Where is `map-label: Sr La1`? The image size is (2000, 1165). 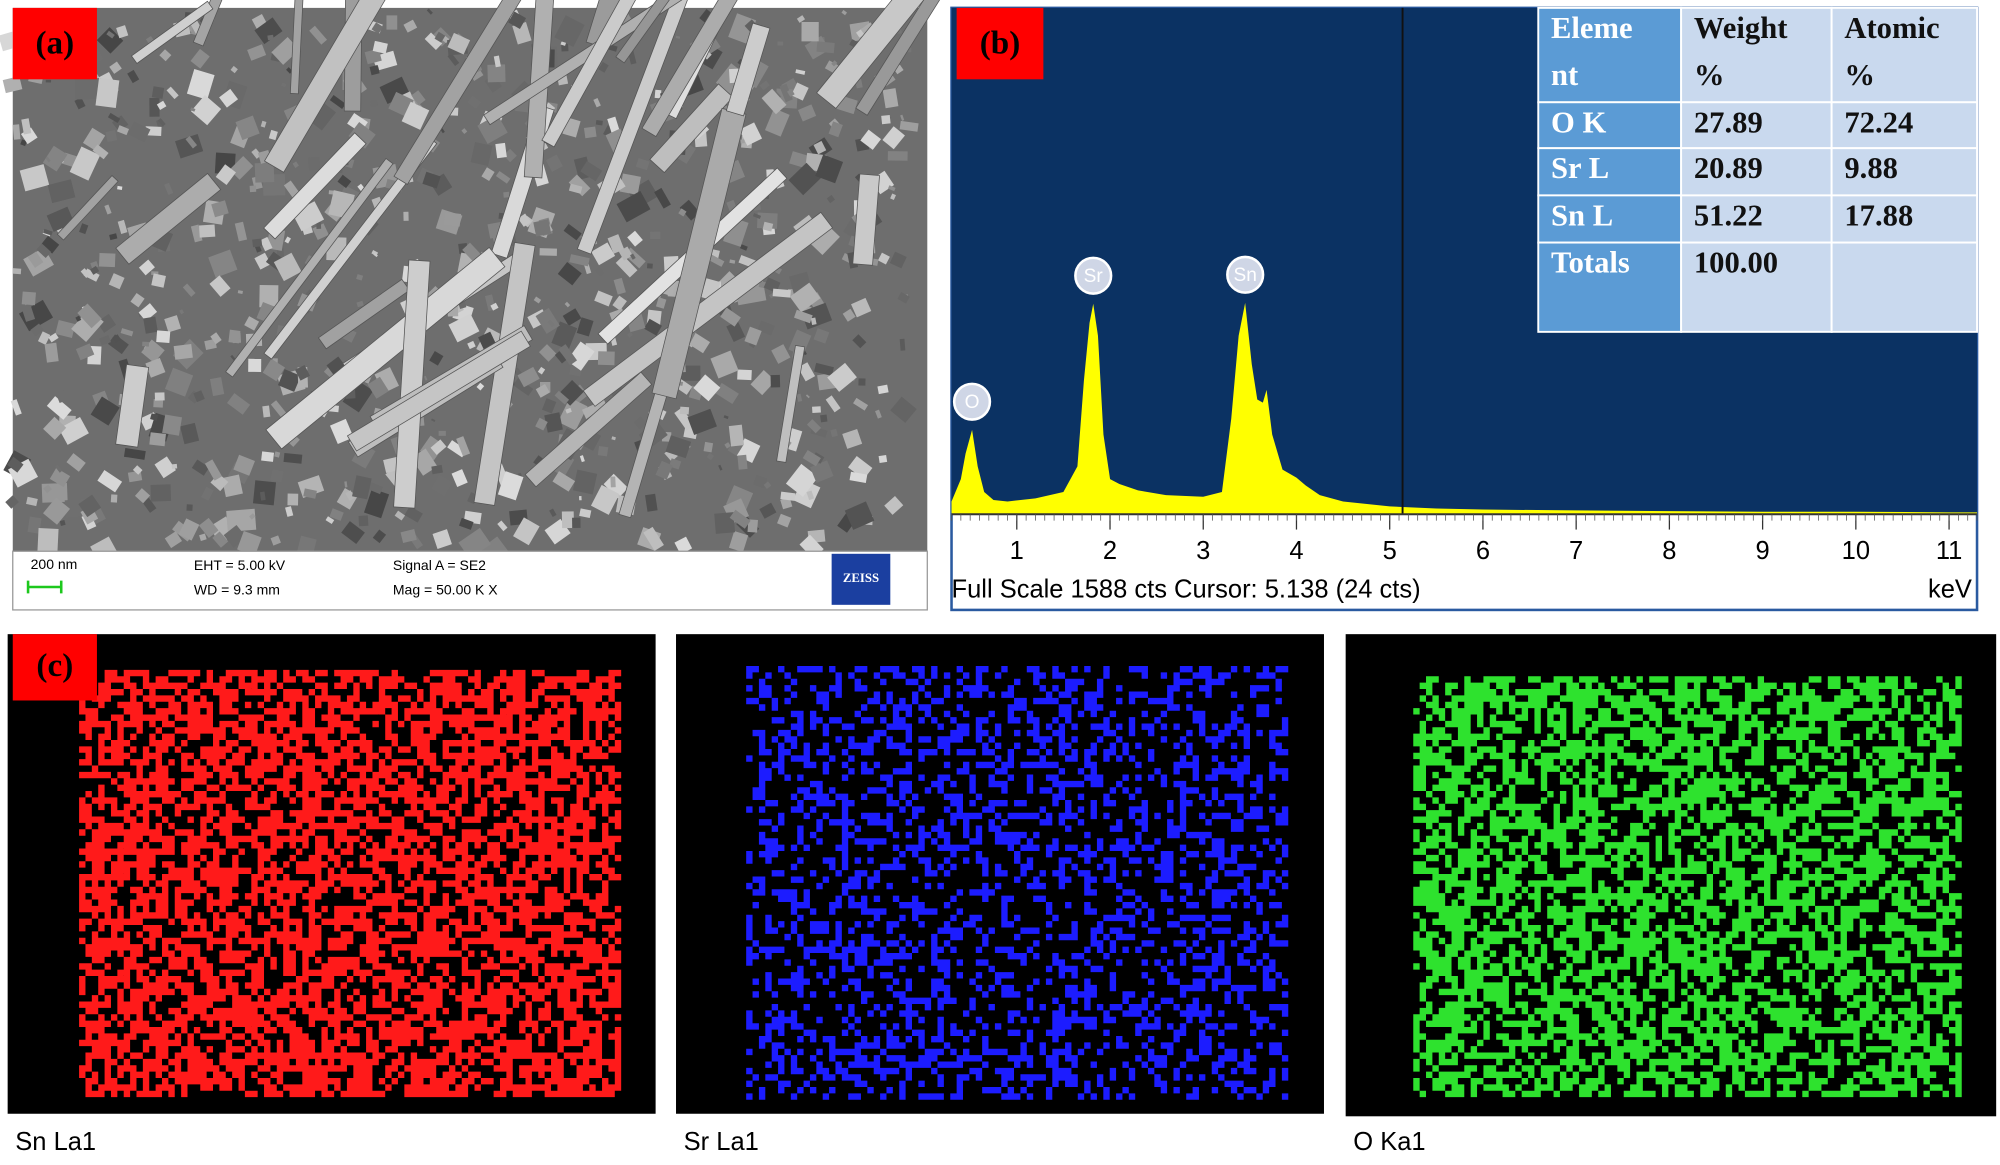 map-label: Sr La1 is located at coordinates (721, 1142).